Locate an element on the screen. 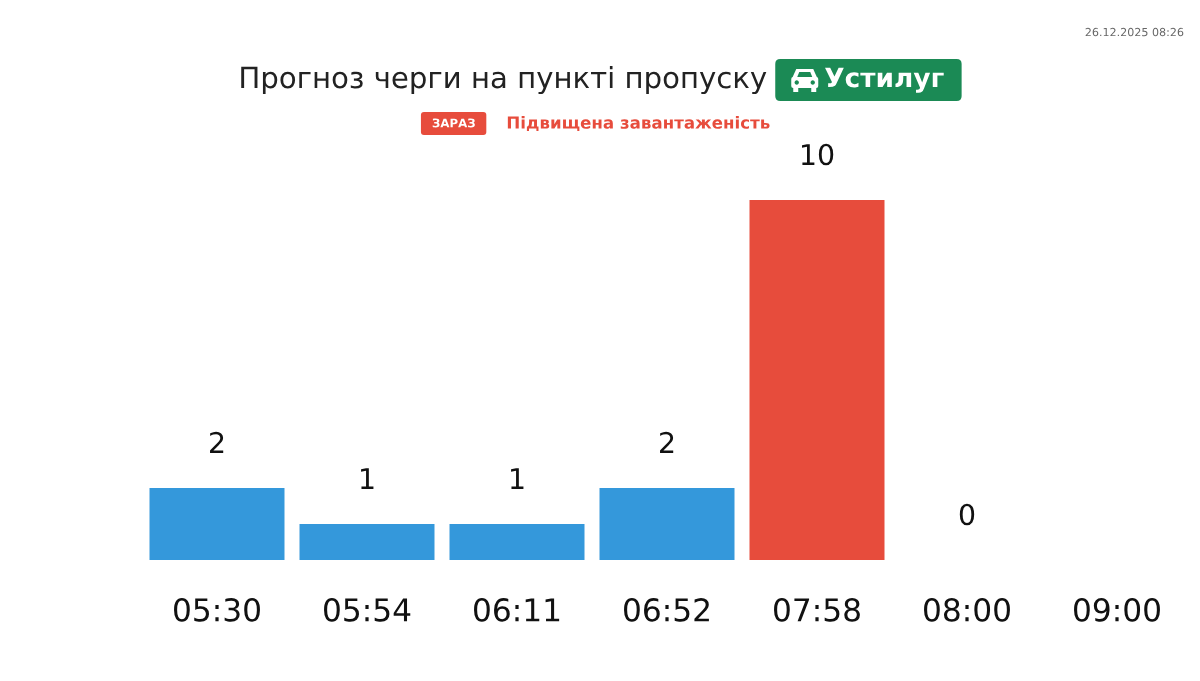 This screenshot has width=1200, height=681. x-tick-label: 06:11 is located at coordinates (517, 610).